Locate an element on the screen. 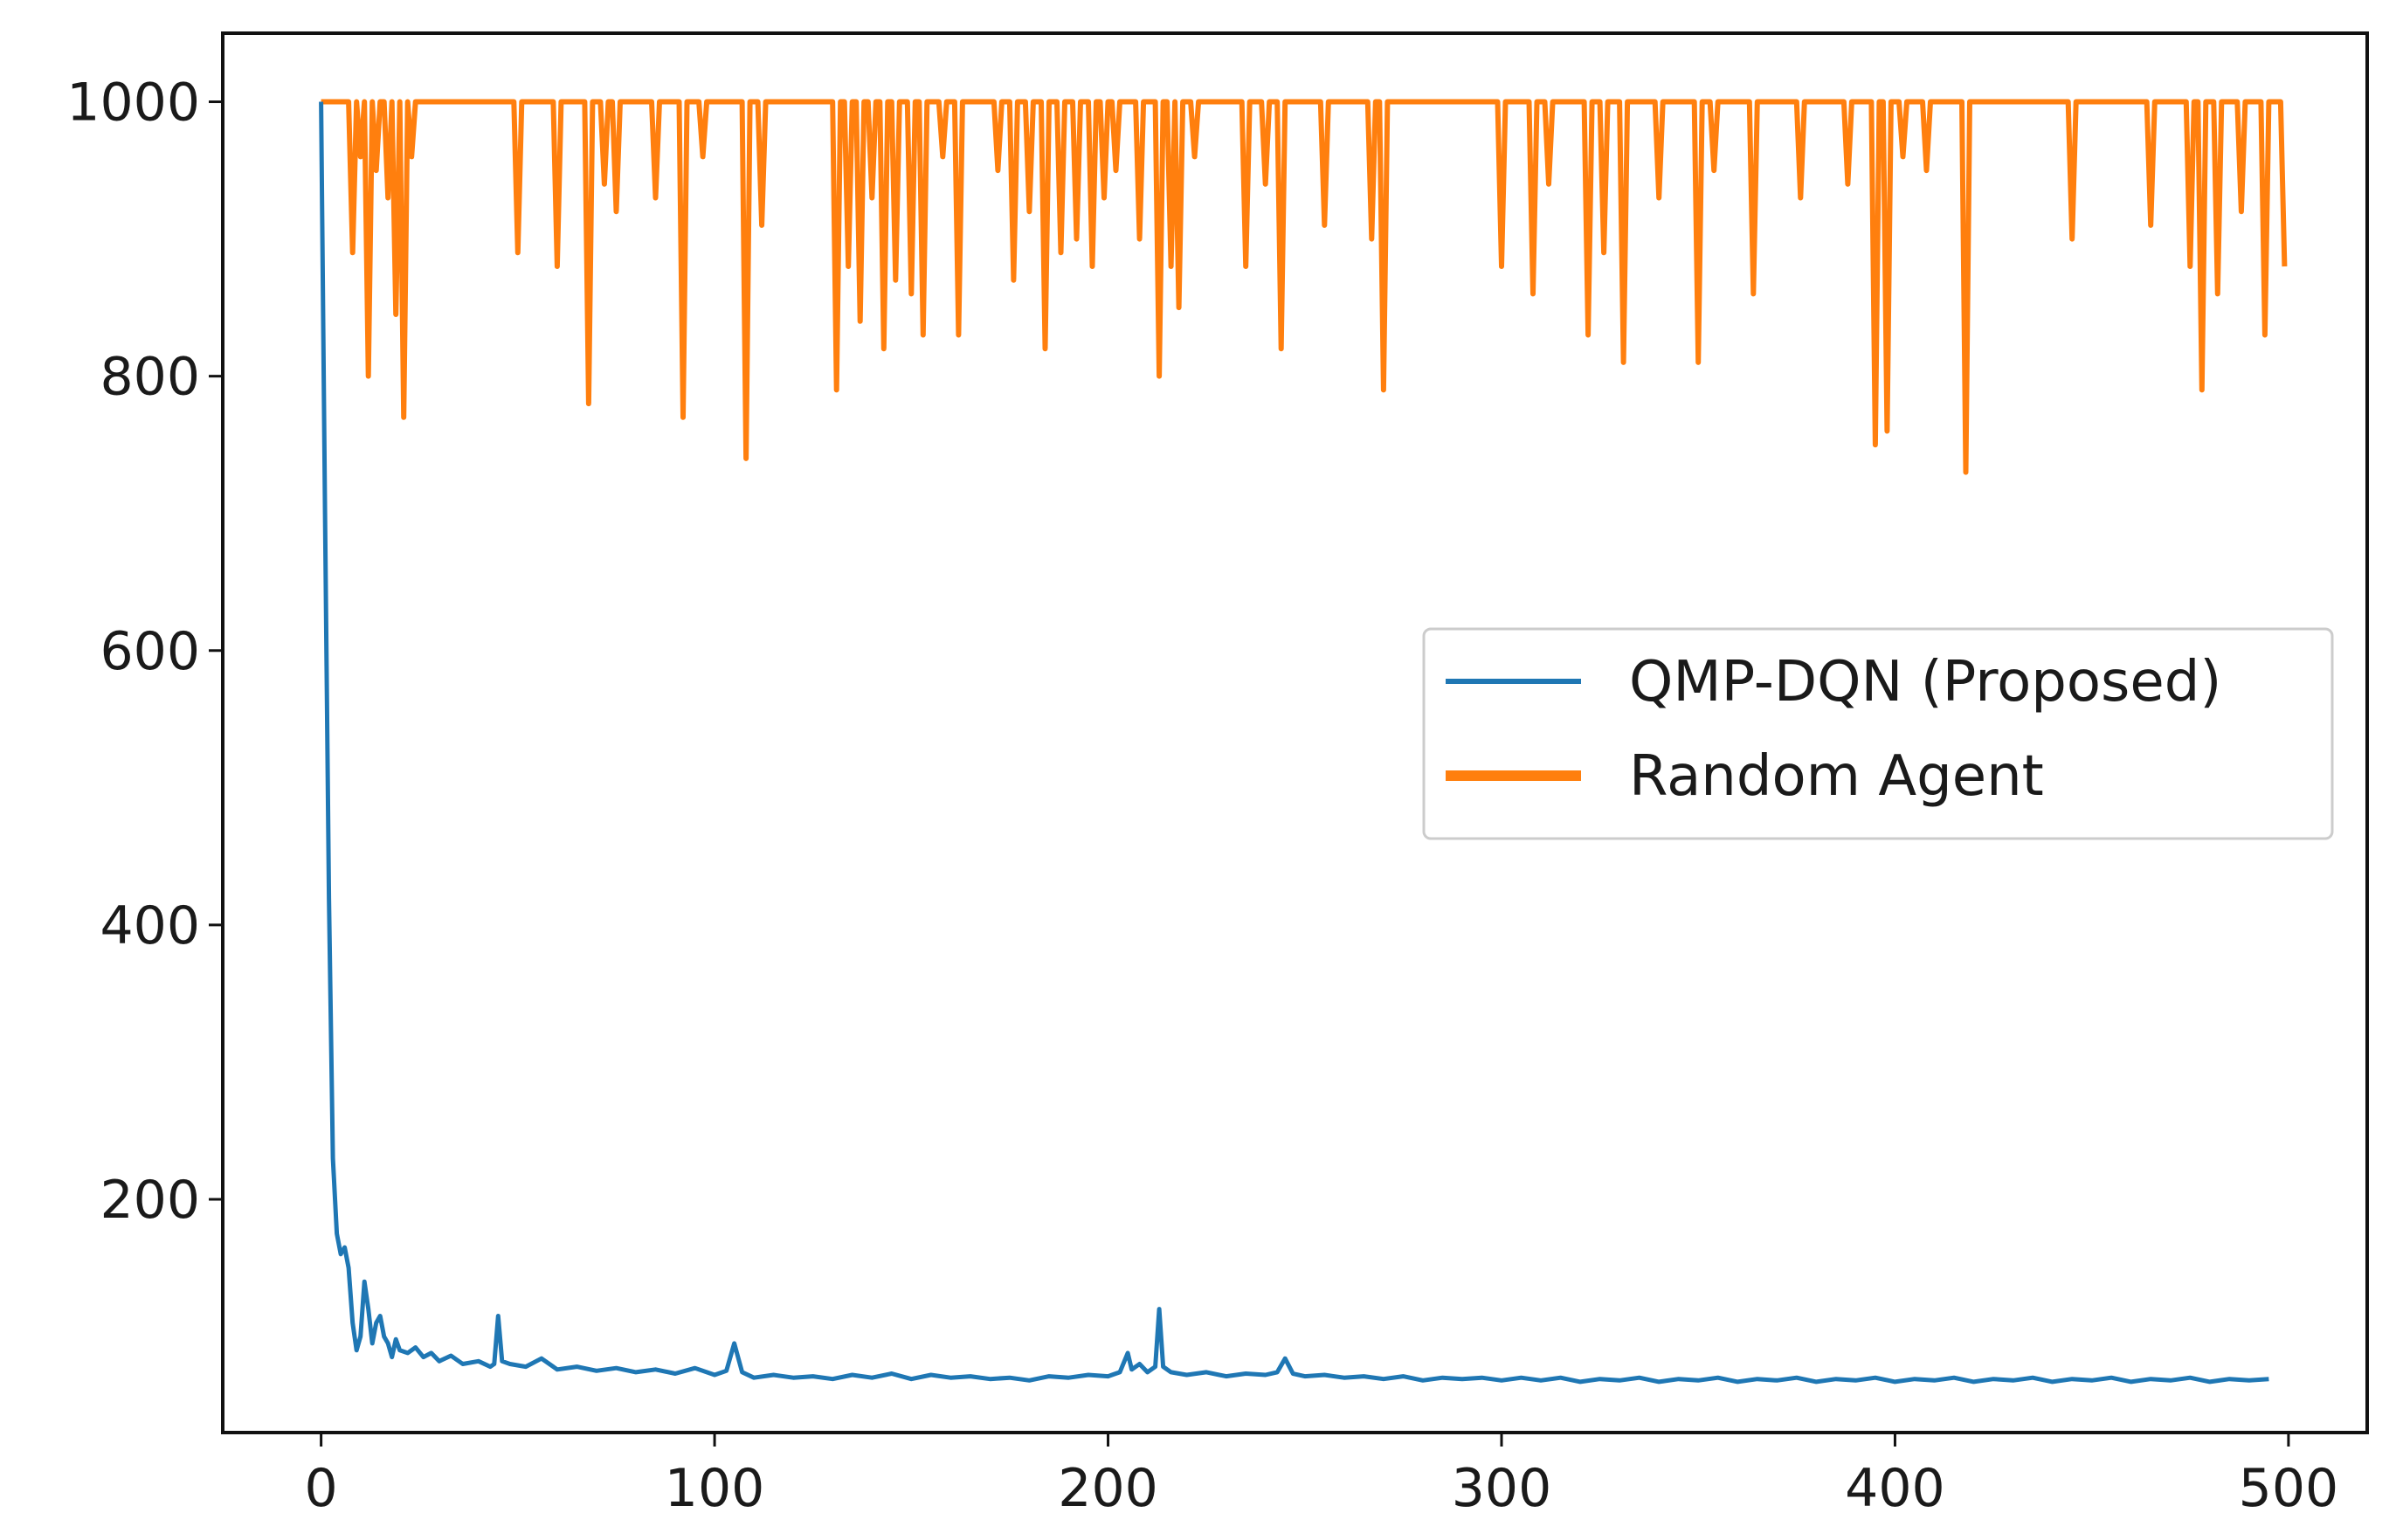  y-axis: 200 400 600 800 1000 is located at coordinates (144, 652).